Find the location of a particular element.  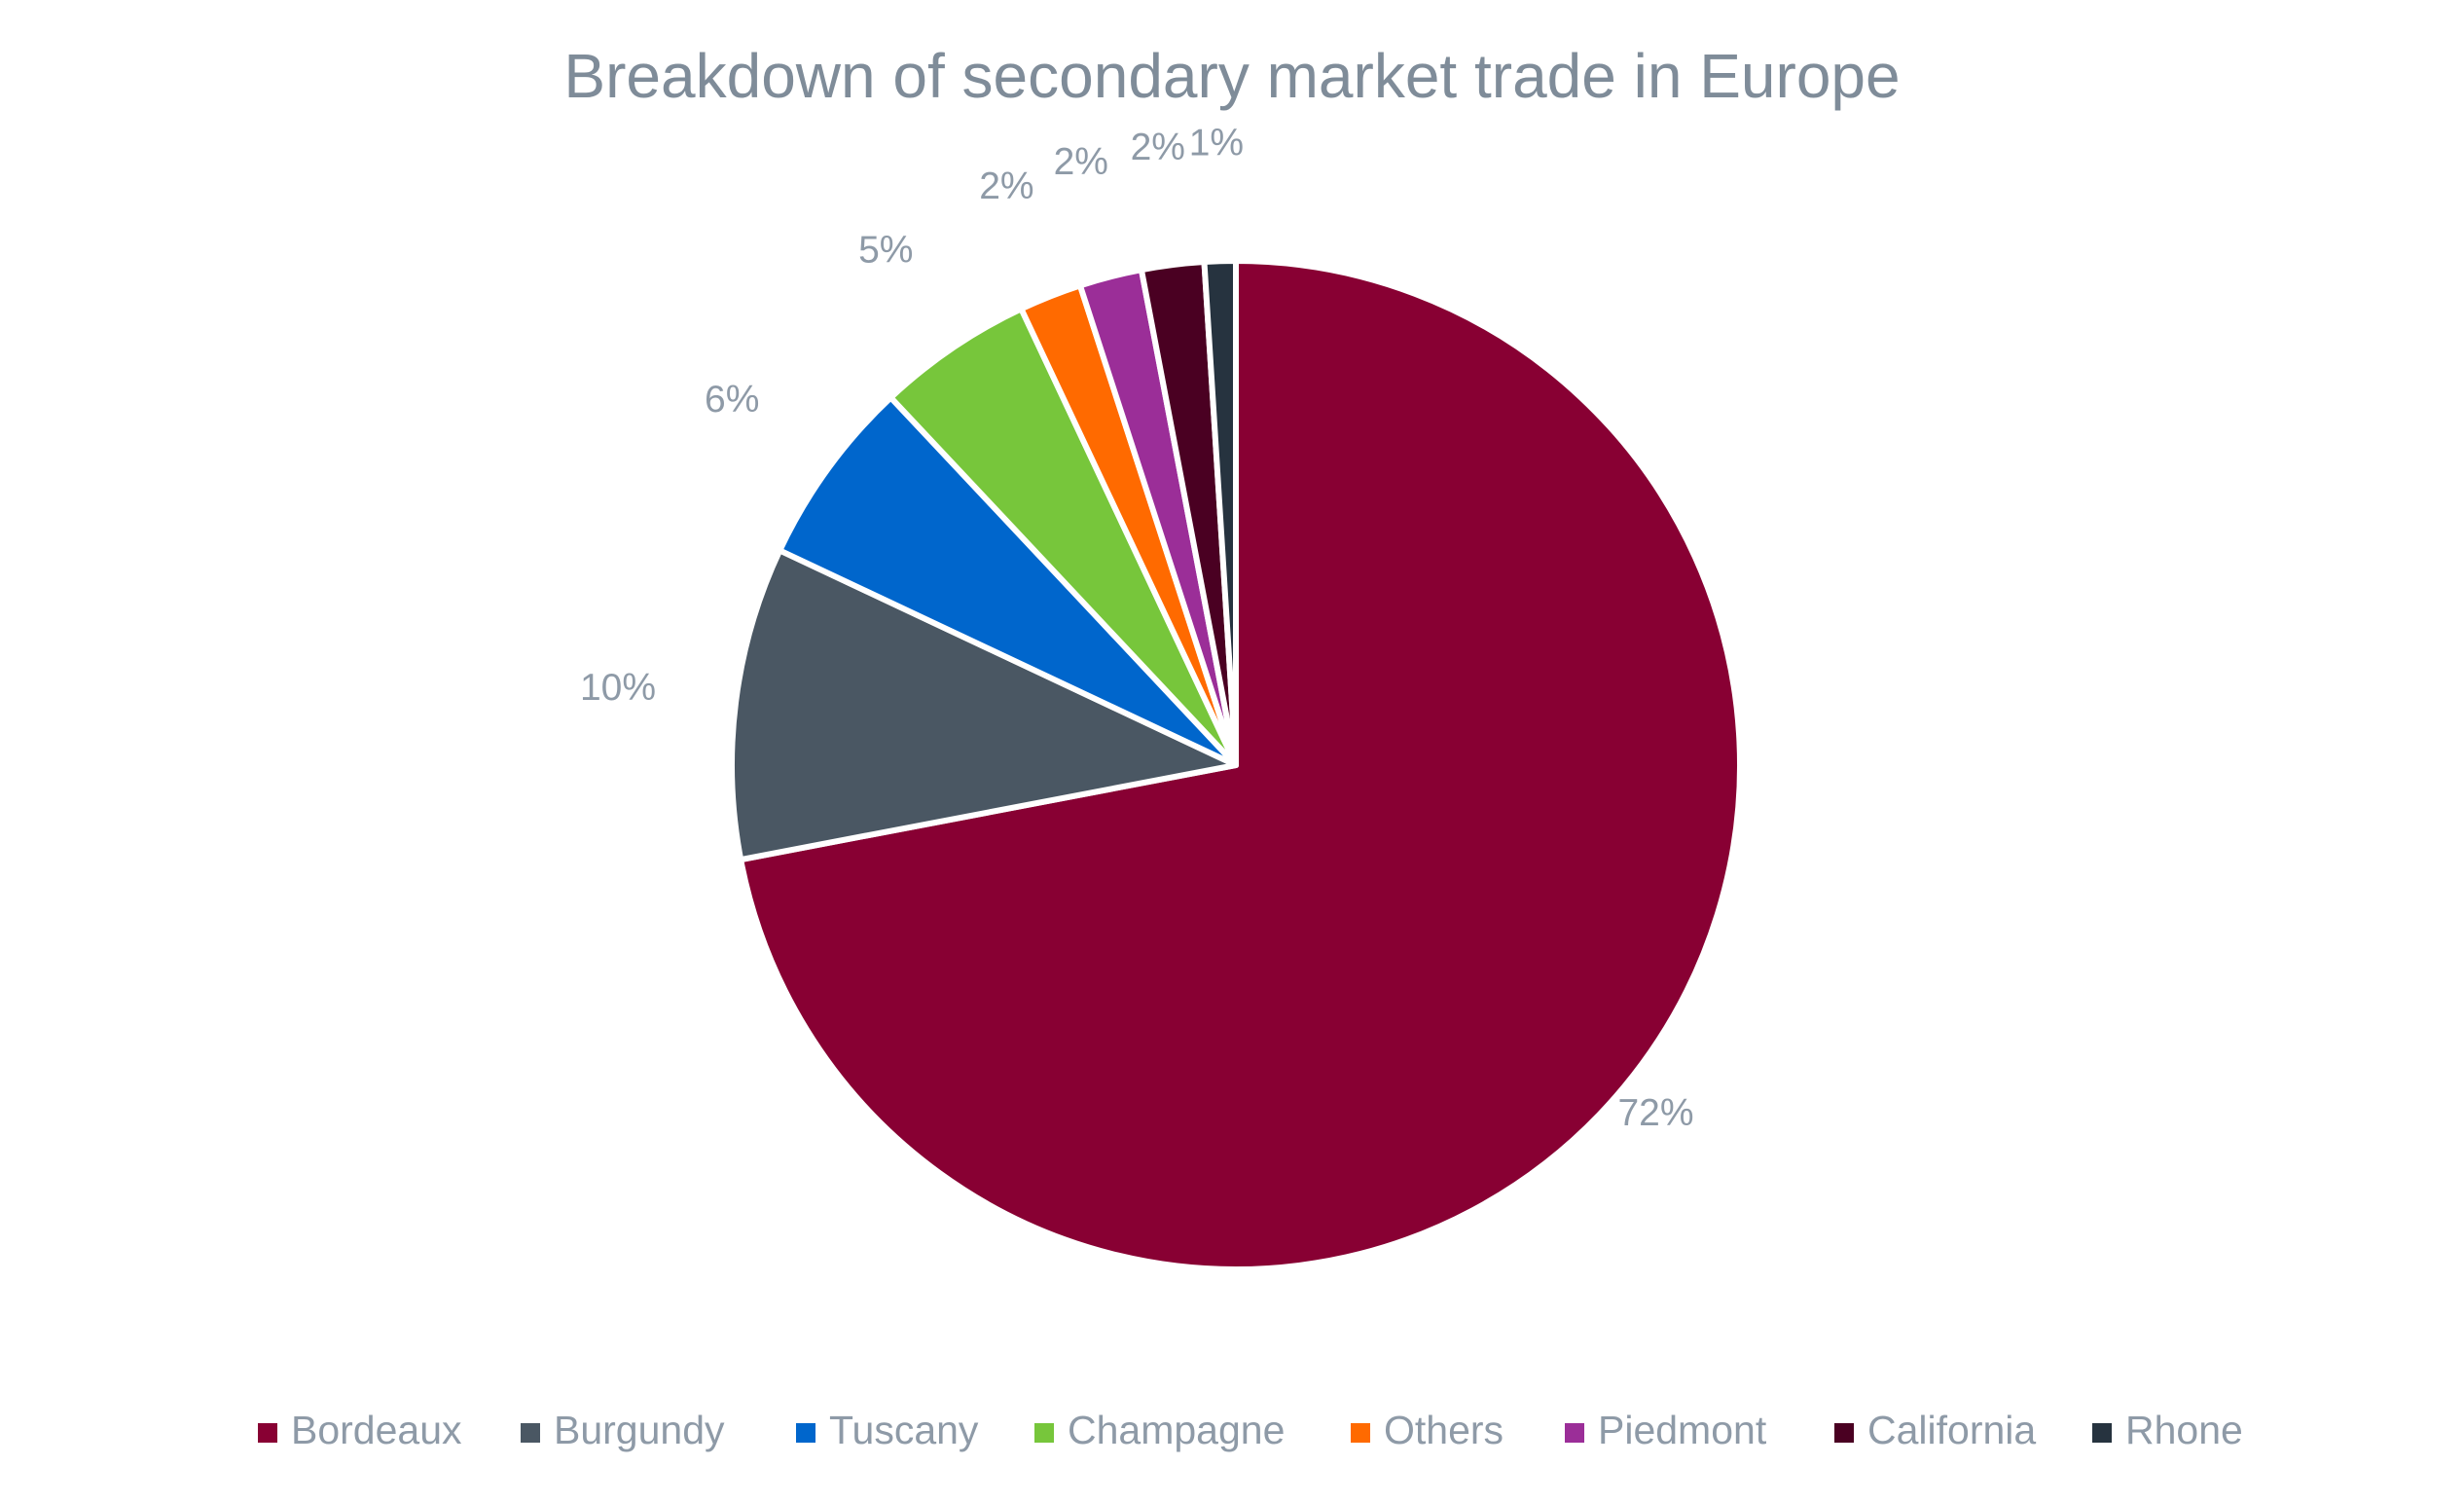

legend-item-champagne: Champagne is located at coordinates (1159, 1430).